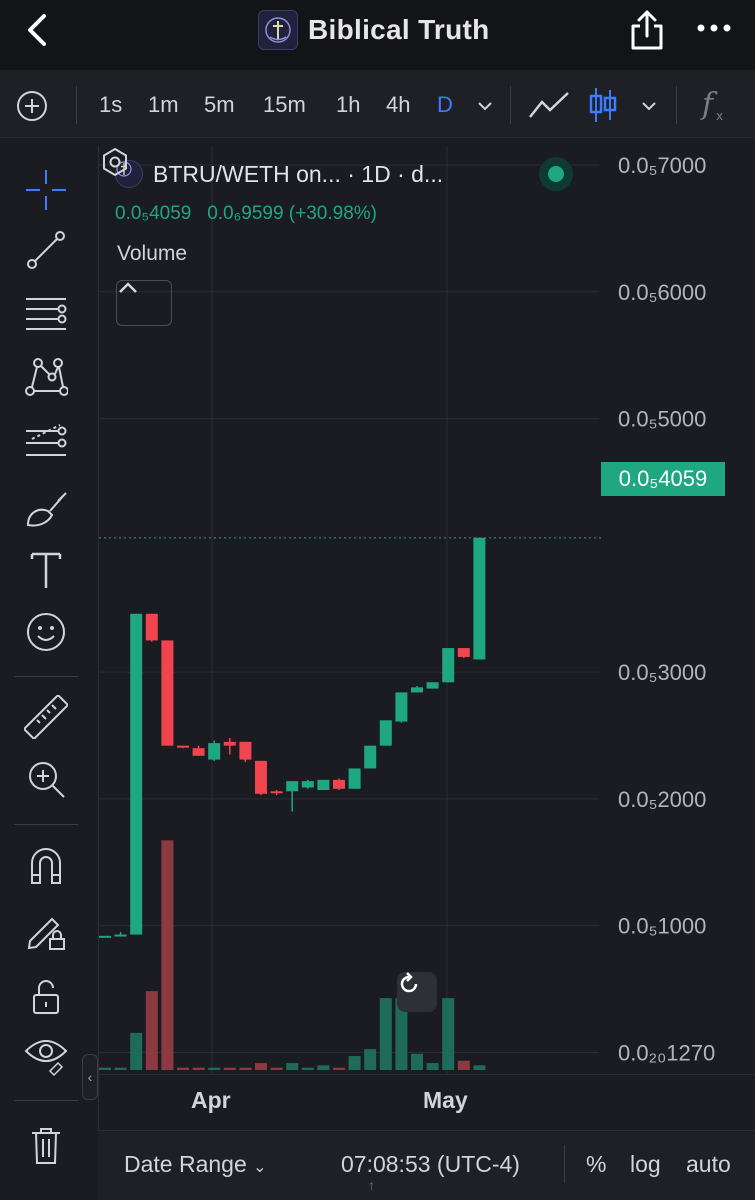 The width and height of the screenshot is (755, 1200). What do you see at coordinates (647, 30) in the screenshot?
I see `share-icon` at bounding box center [647, 30].